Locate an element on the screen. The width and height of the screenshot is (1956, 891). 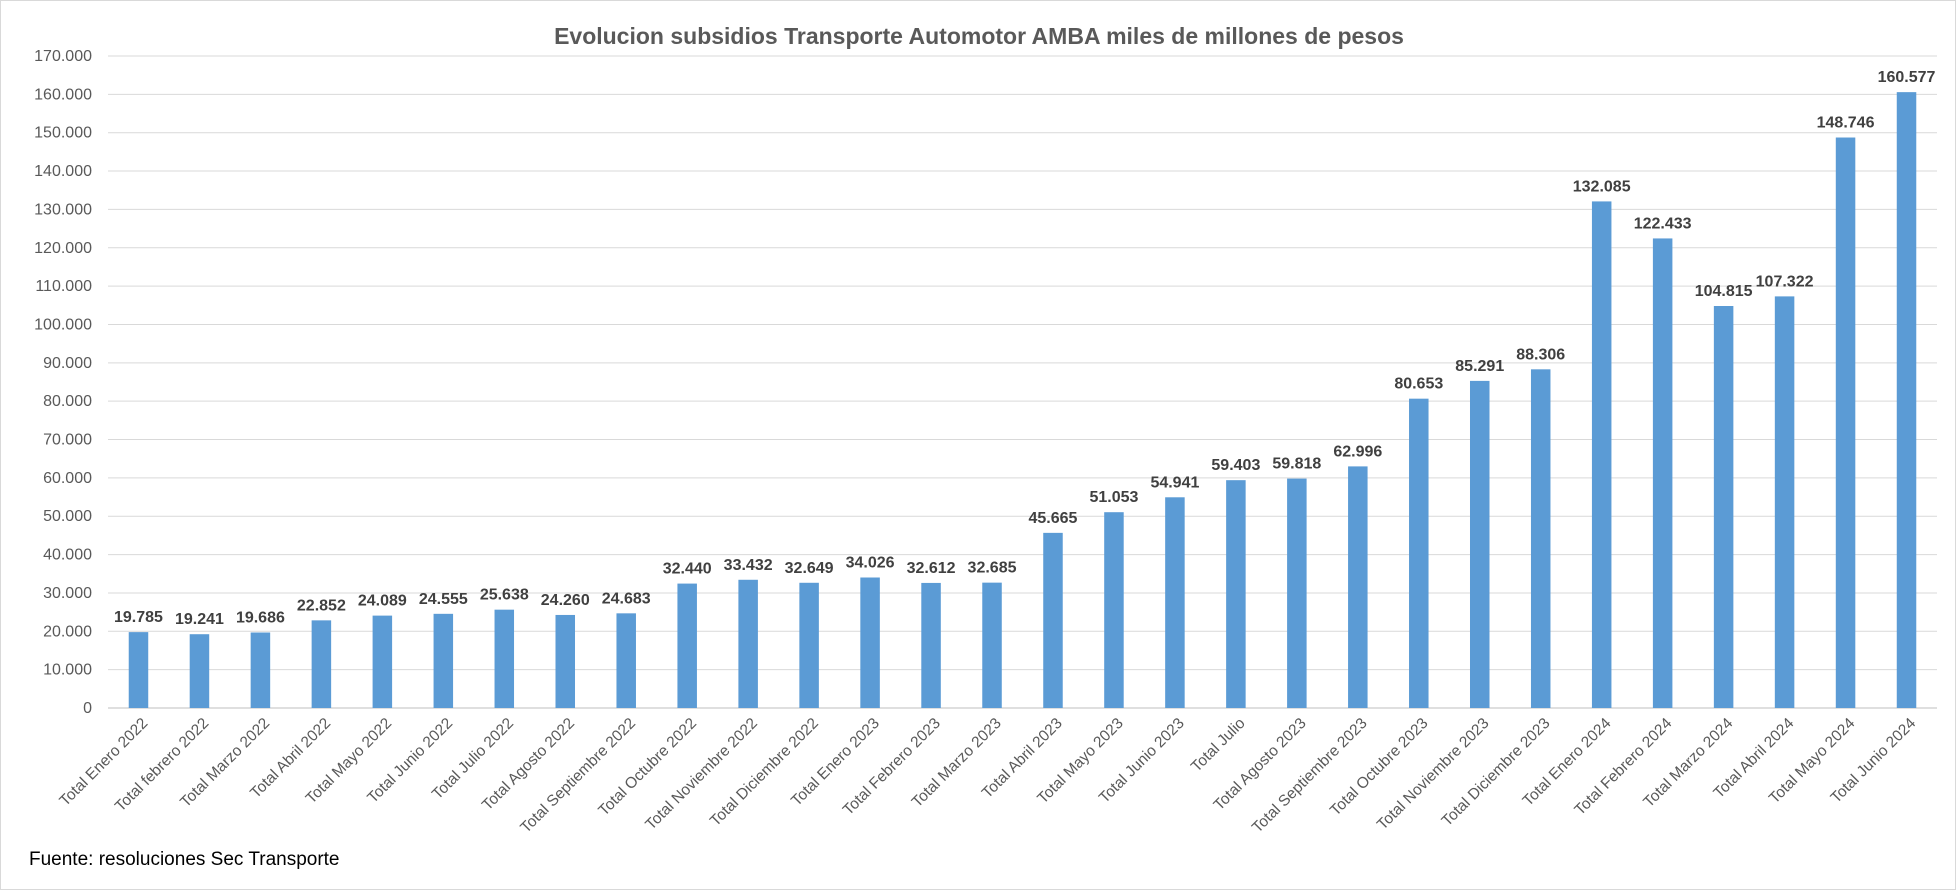
data-label: 32.649 is located at coordinates (809, 568).